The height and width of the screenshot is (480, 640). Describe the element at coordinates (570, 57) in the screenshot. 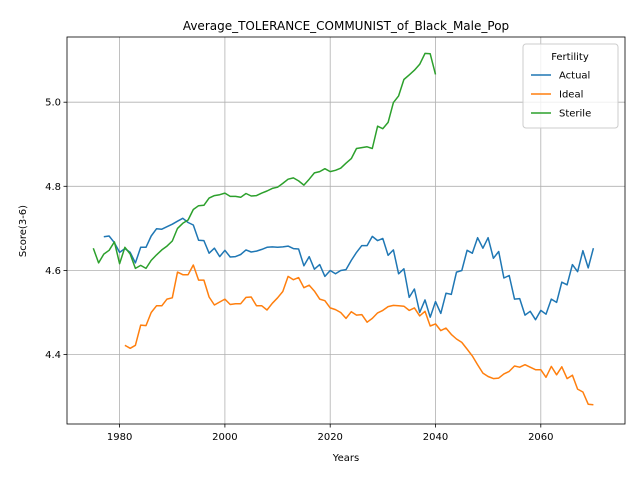

I see `legend-title: Fertility` at that location.